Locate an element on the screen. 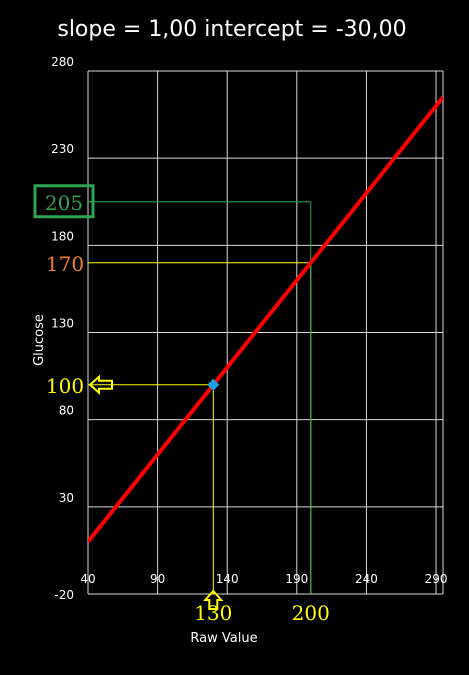 This screenshot has width=469, height=675. y-tick-label: 230 is located at coordinates (62, 149).